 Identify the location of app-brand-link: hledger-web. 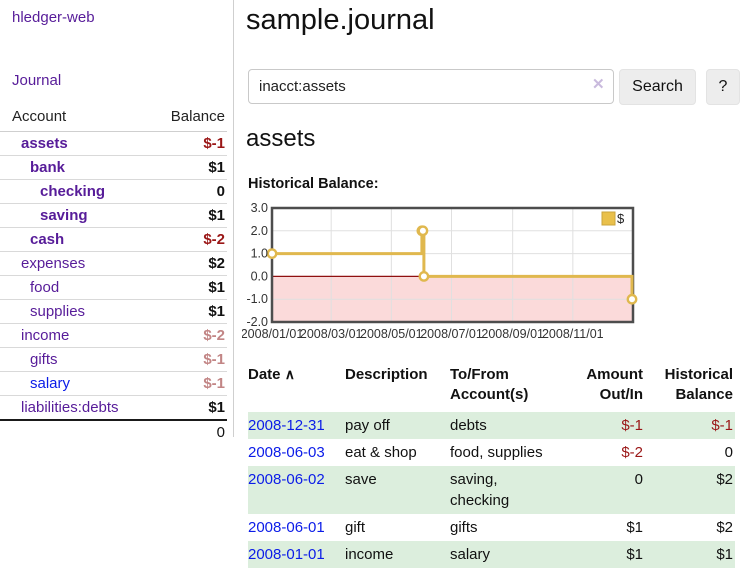
(53, 17).